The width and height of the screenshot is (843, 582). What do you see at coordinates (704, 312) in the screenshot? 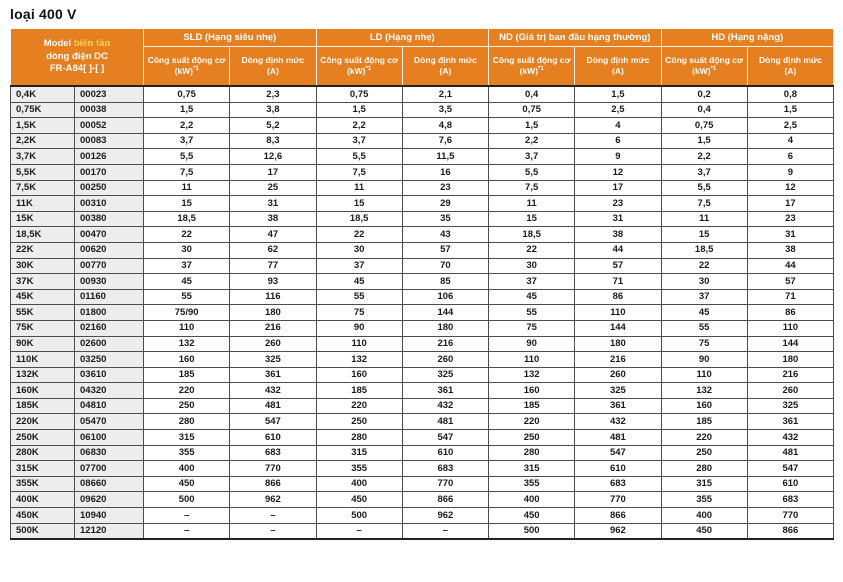
I see `value-cell: 45` at bounding box center [704, 312].